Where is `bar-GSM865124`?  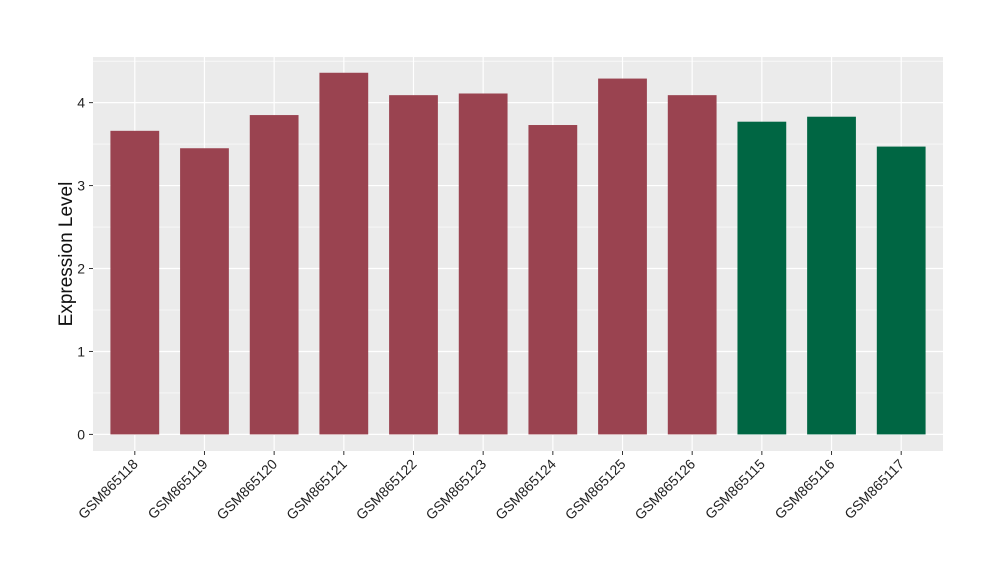 bar-GSM865124 is located at coordinates (553, 280).